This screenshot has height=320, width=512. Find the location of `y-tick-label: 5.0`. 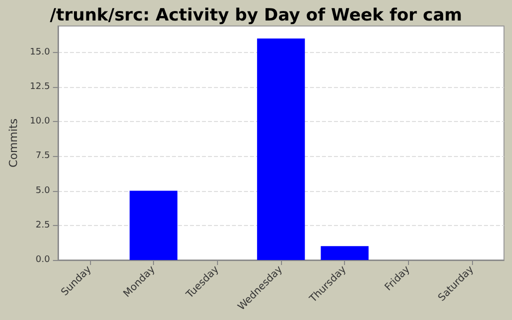

y-tick-label: 5.0 is located at coordinates (43, 191).